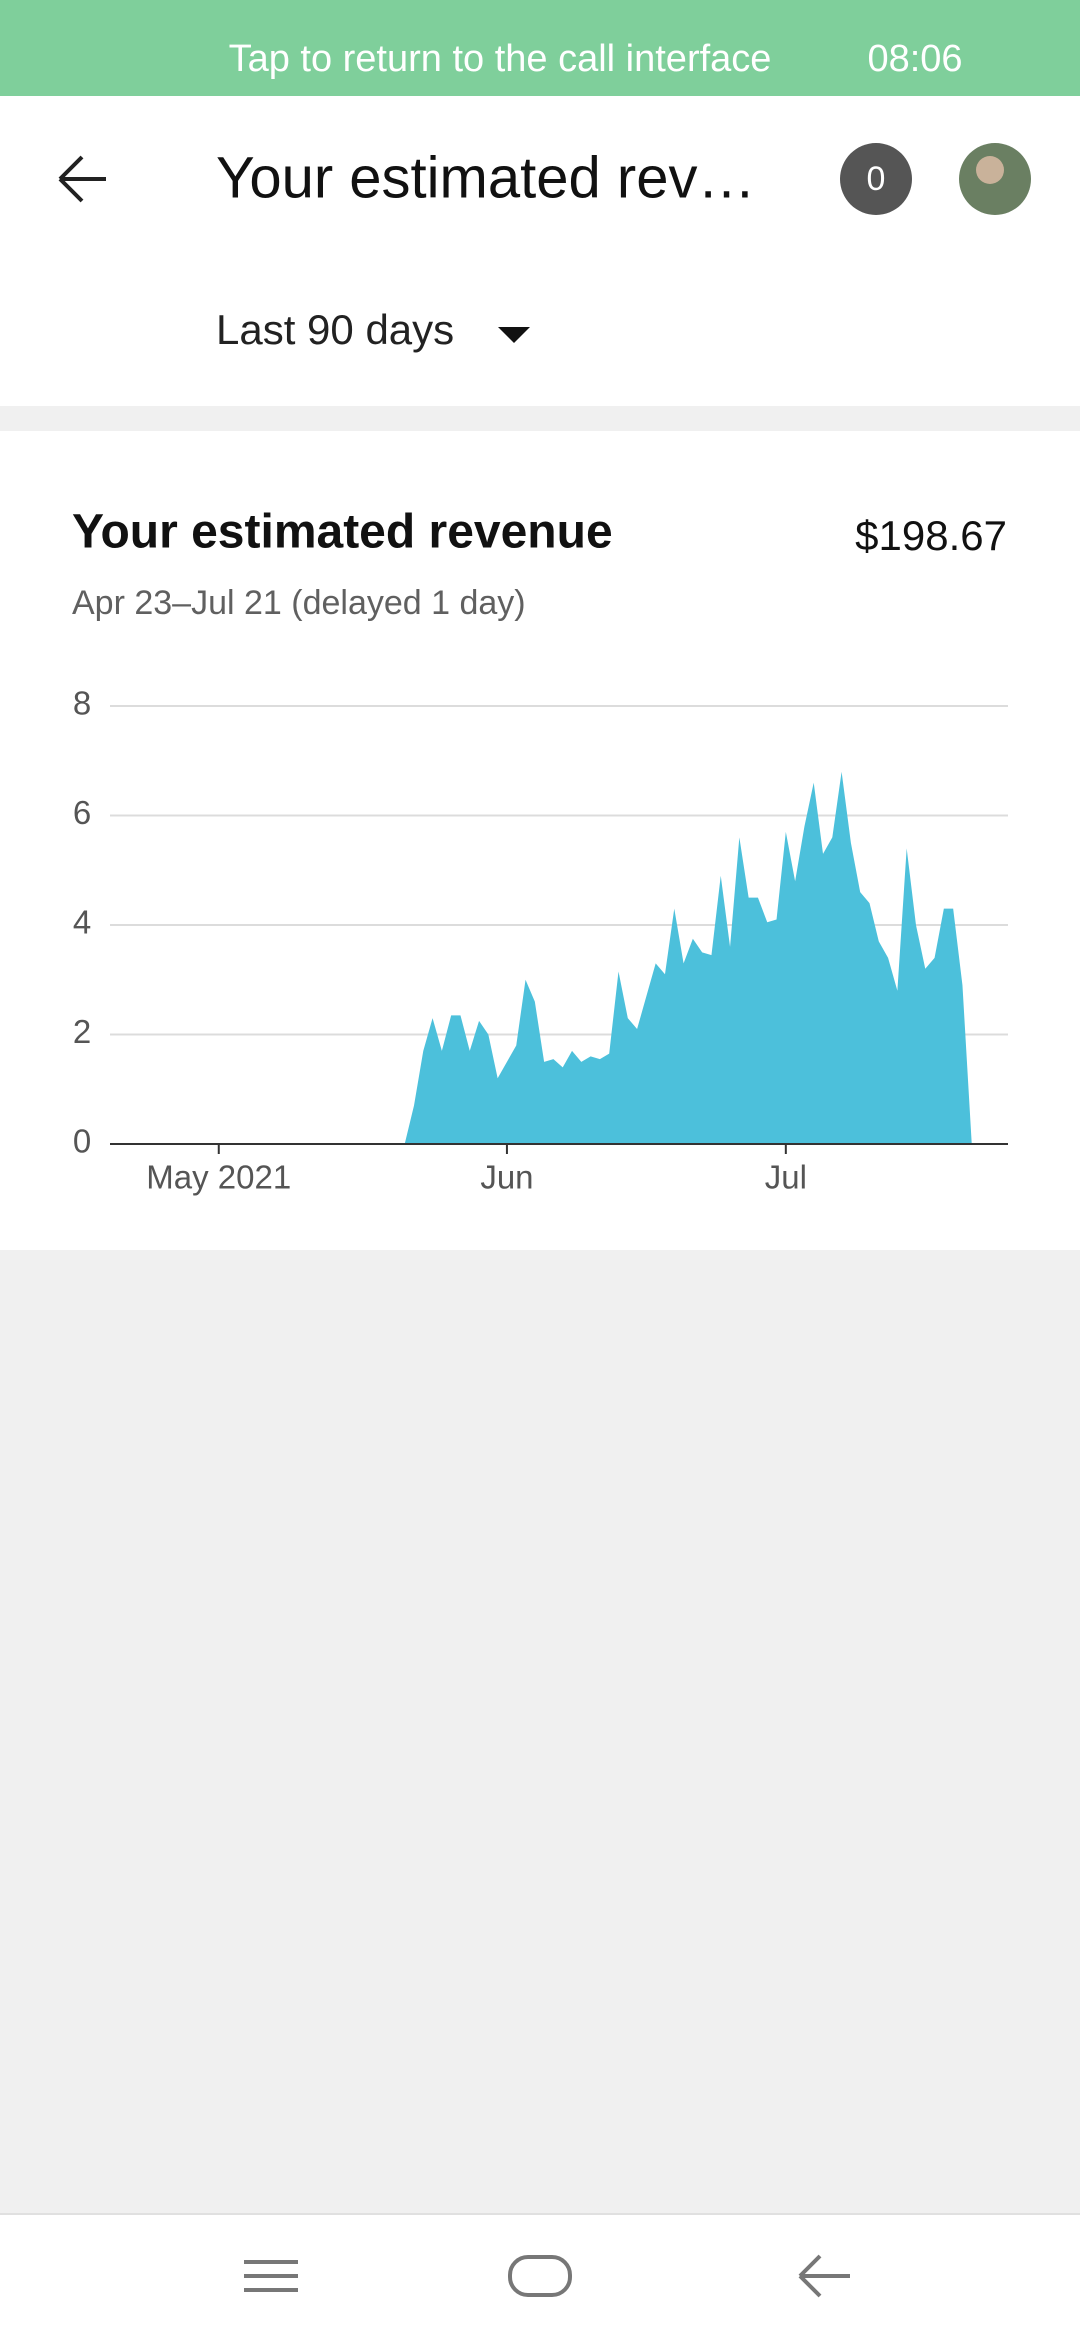 This screenshot has width=1080, height=2340. What do you see at coordinates (299, 603) in the screenshot?
I see `card-subtitle: Apr 23–Jul 21 (delayed 1 day)` at bounding box center [299, 603].